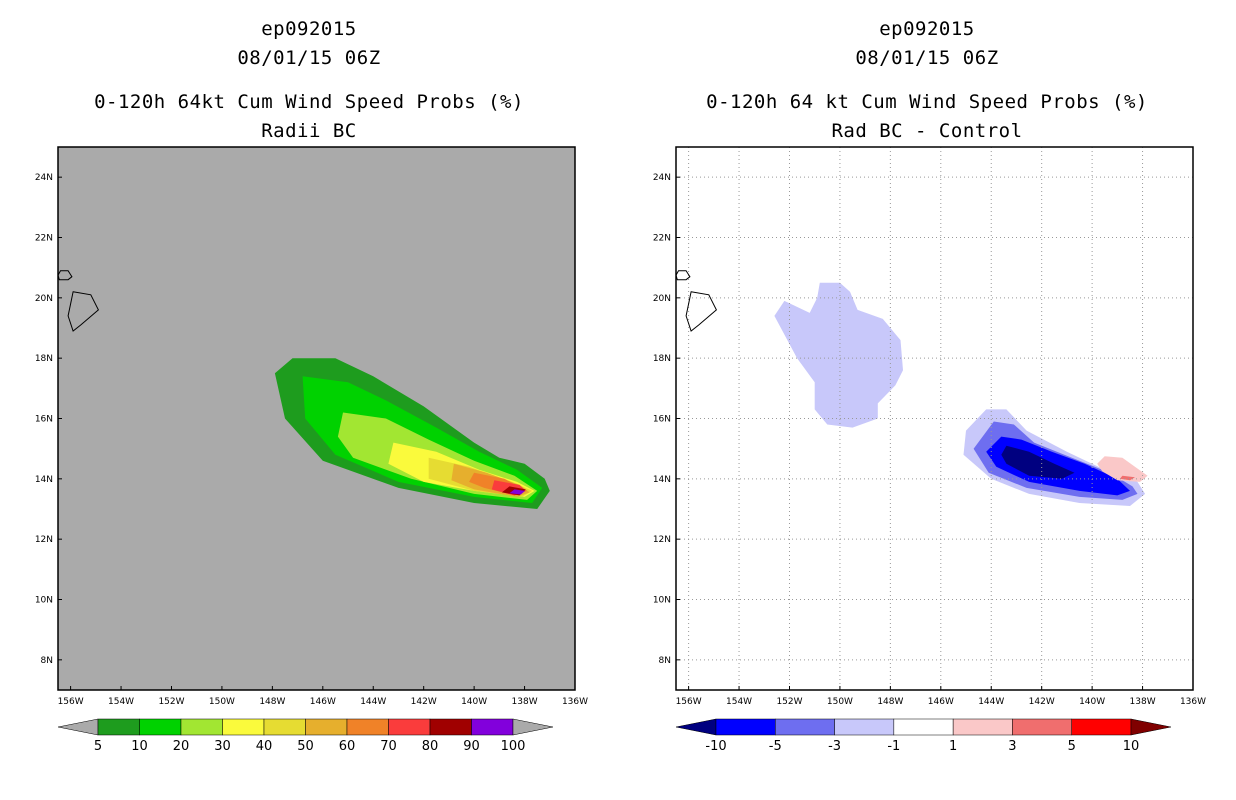  Describe the element at coordinates (304, 389) in the screenshot. I see `plot-area` at that location.